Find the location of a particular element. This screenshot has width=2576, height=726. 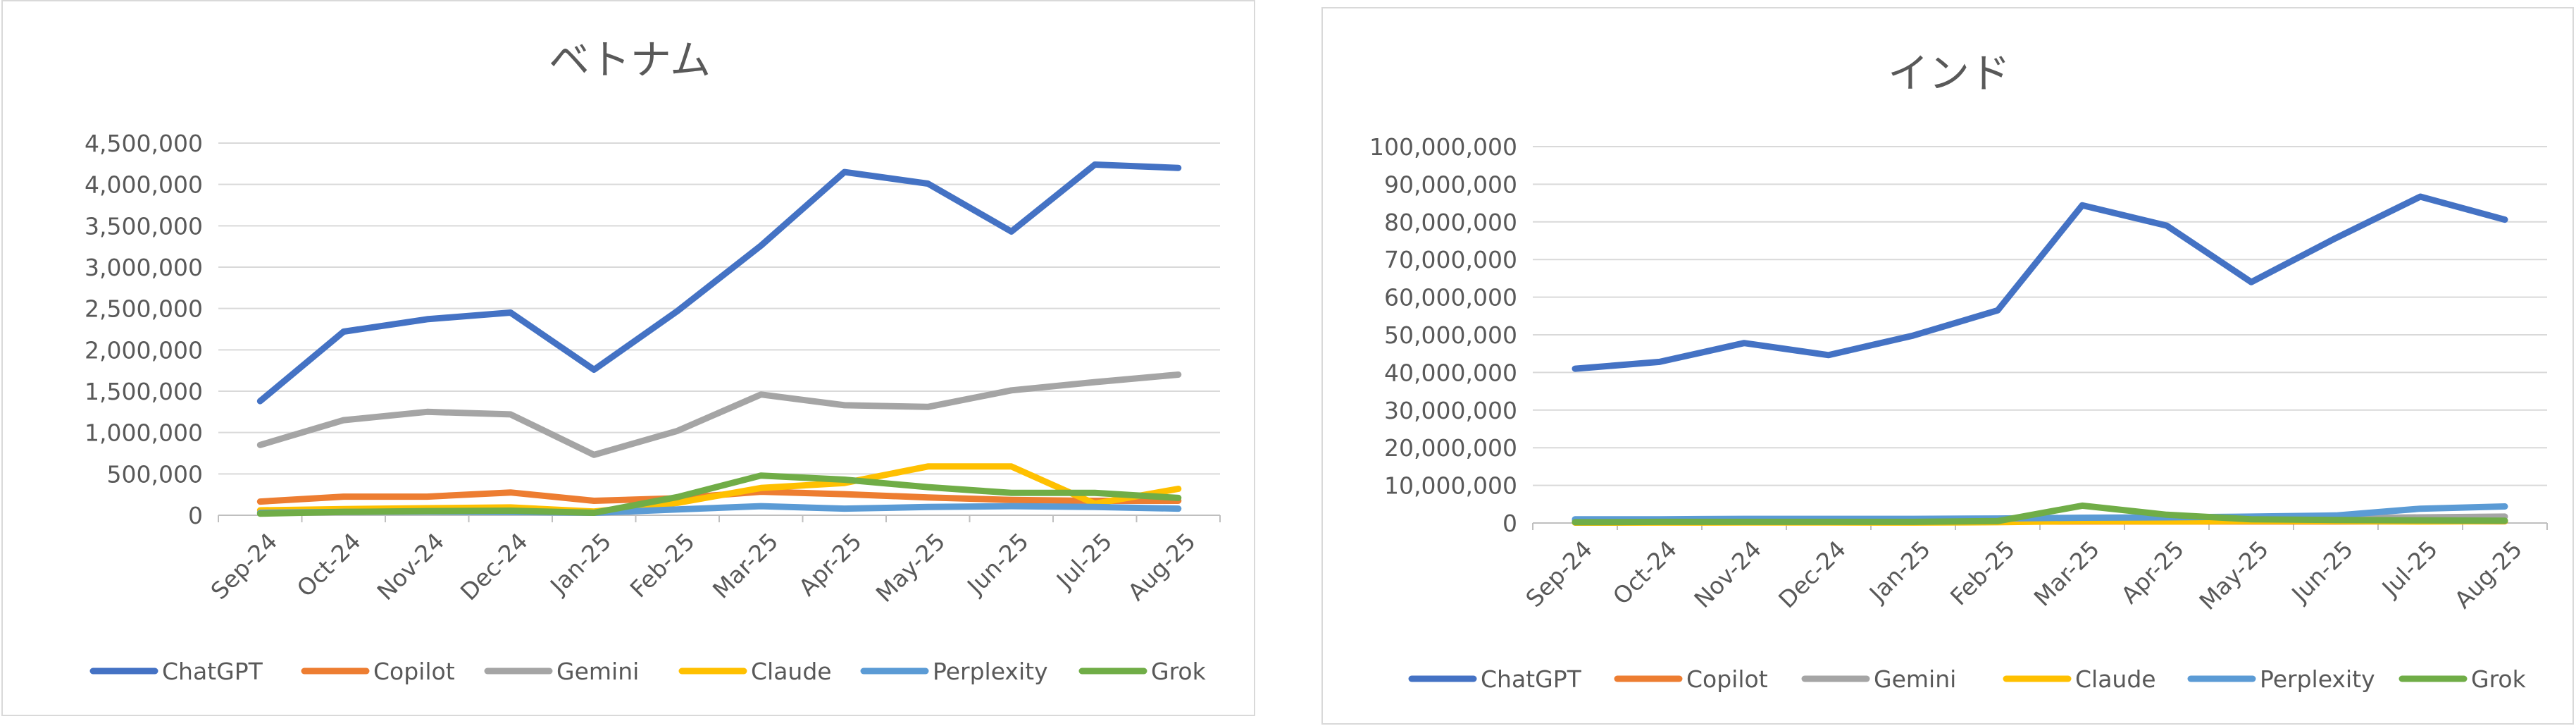

in-x-tick-label: Oct-24 is located at coordinates (1645, 572).